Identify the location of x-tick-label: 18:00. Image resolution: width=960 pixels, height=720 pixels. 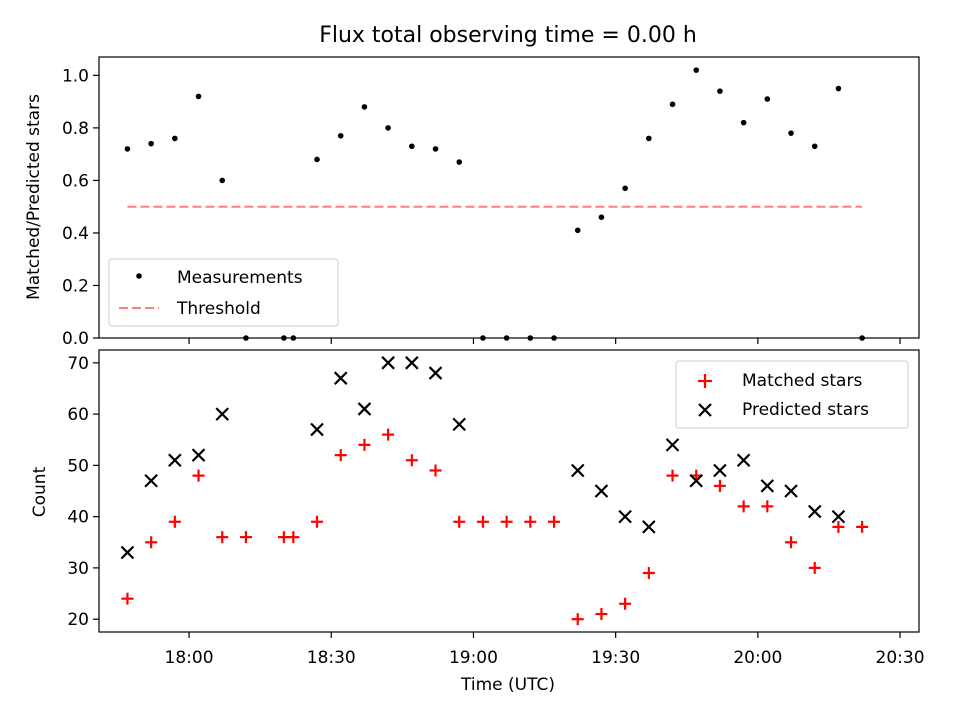
(189, 658).